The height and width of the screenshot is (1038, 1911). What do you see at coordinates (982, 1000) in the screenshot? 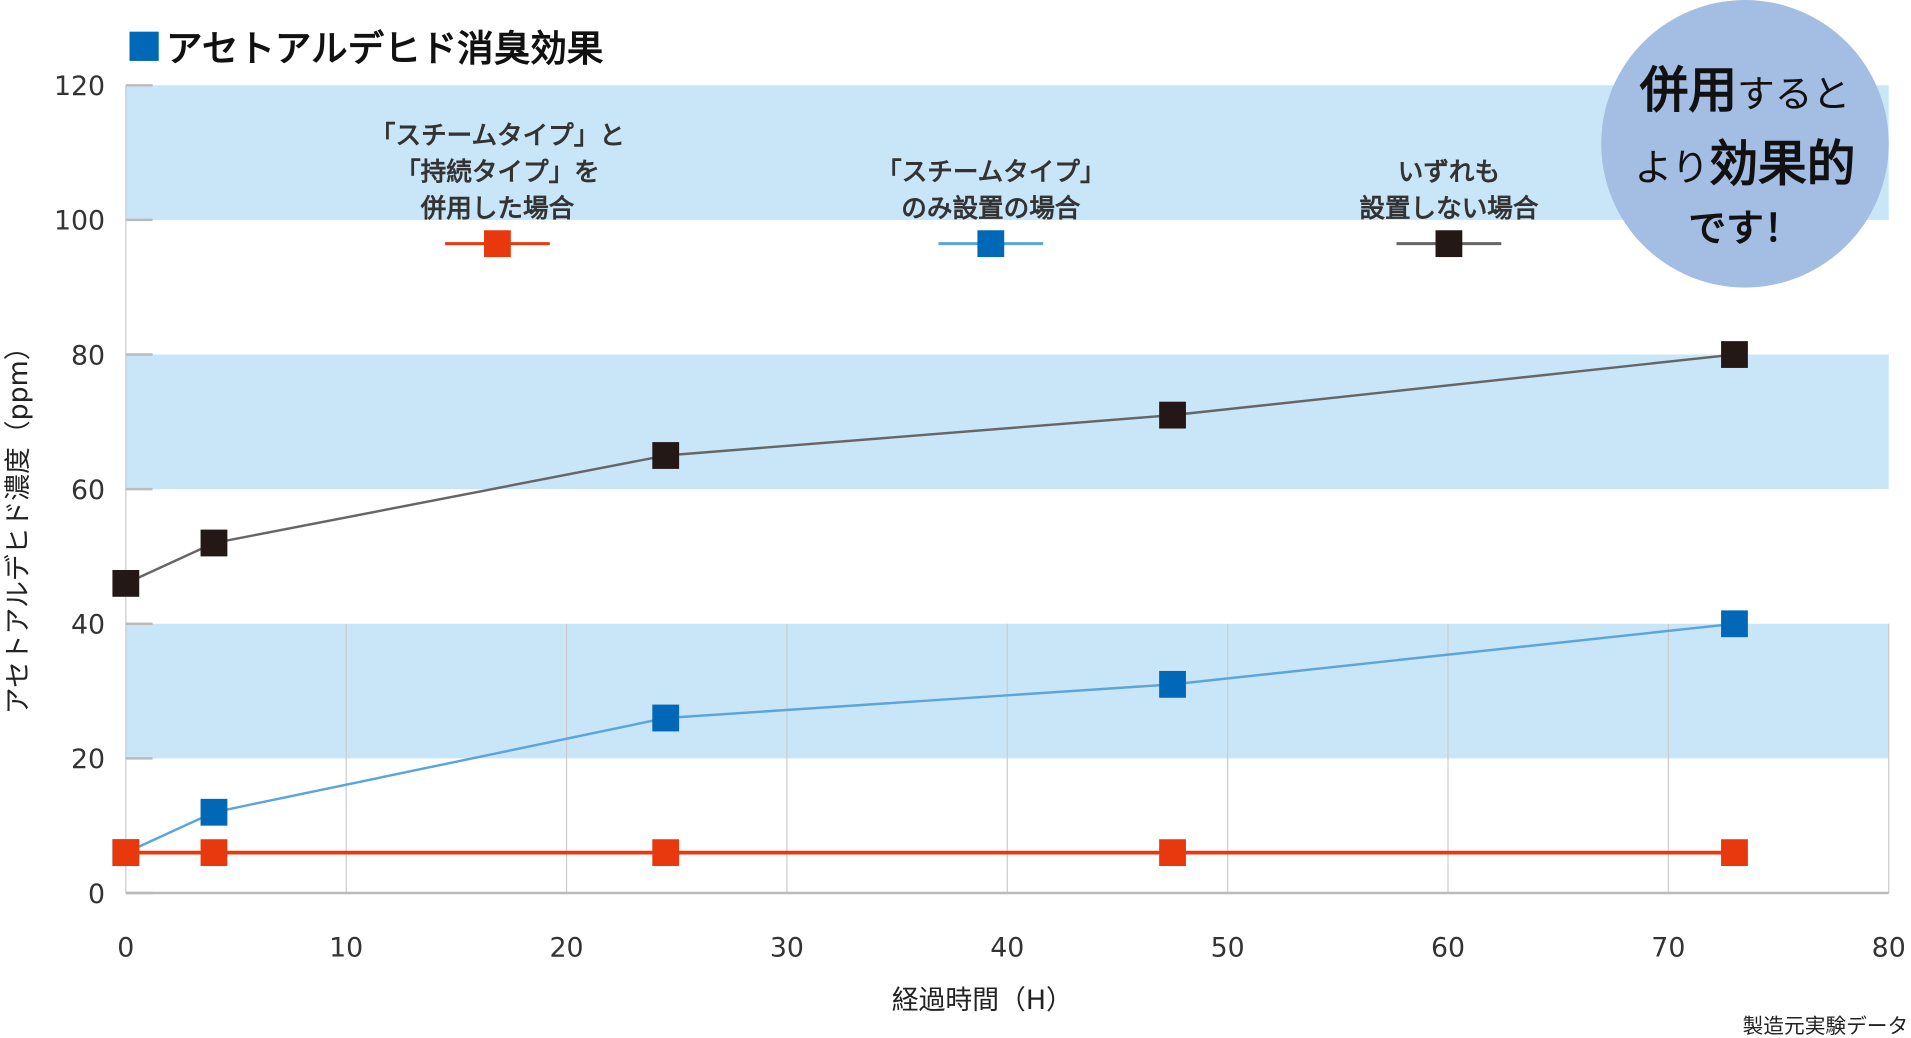
I see `x-axis-label: 経過時間（H）` at bounding box center [982, 1000].